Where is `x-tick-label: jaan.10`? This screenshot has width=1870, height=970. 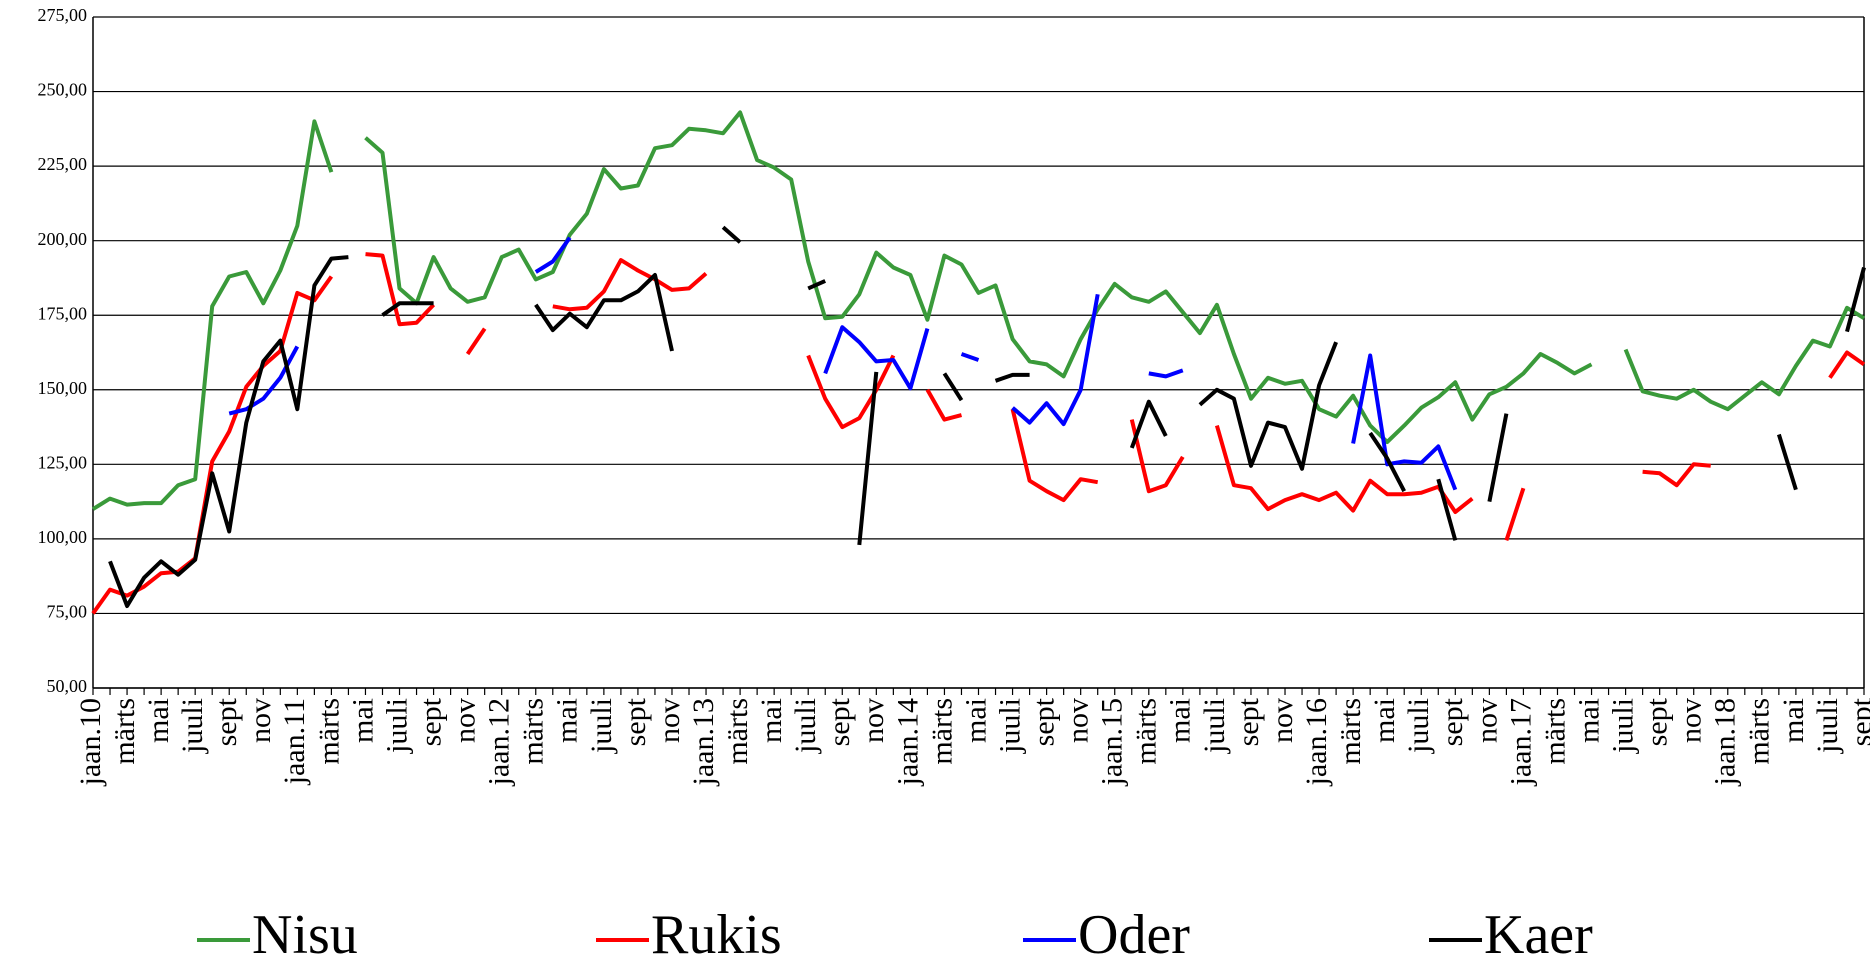
x-tick-label: jaan.10 is located at coordinates (90, 742).